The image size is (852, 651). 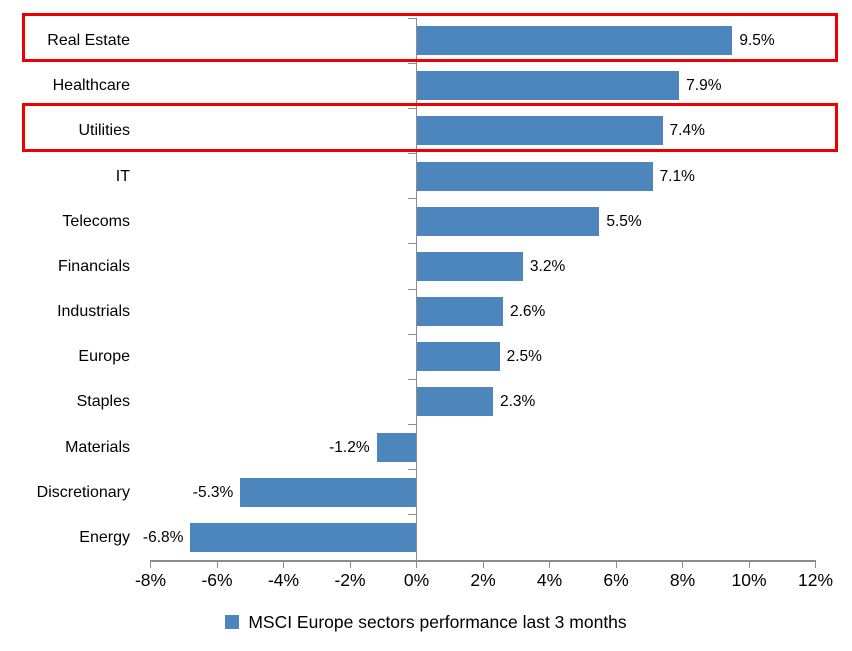 I want to click on value-label: 3.2%, so click(x=547, y=266).